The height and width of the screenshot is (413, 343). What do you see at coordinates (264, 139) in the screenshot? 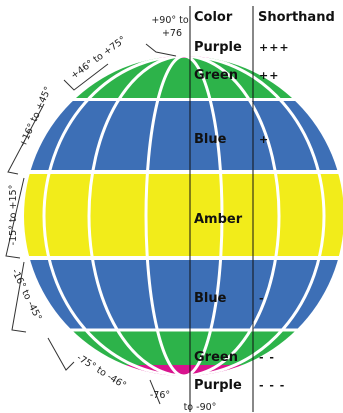
I see `shorthand-blue-north: +` at bounding box center [264, 139].